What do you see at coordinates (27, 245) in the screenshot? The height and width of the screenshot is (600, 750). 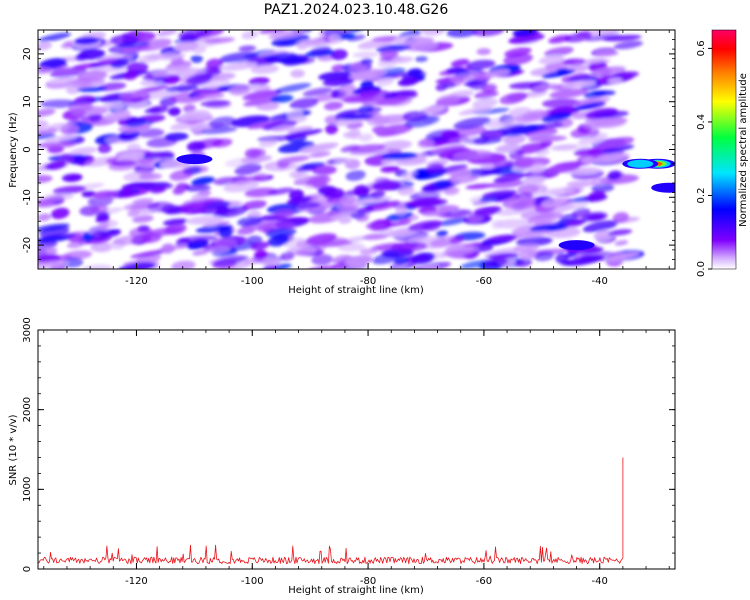 I see `spectrogram-ytick-label: -20` at bounding box center [27, 245].